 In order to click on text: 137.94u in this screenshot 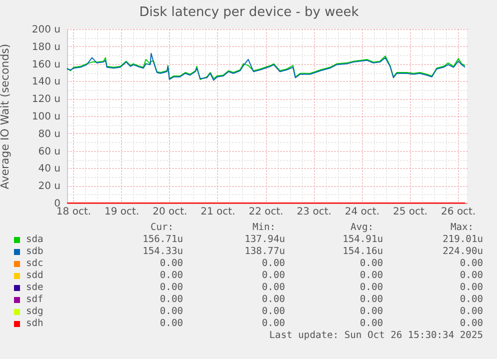, I will do `click(264, 240)`.